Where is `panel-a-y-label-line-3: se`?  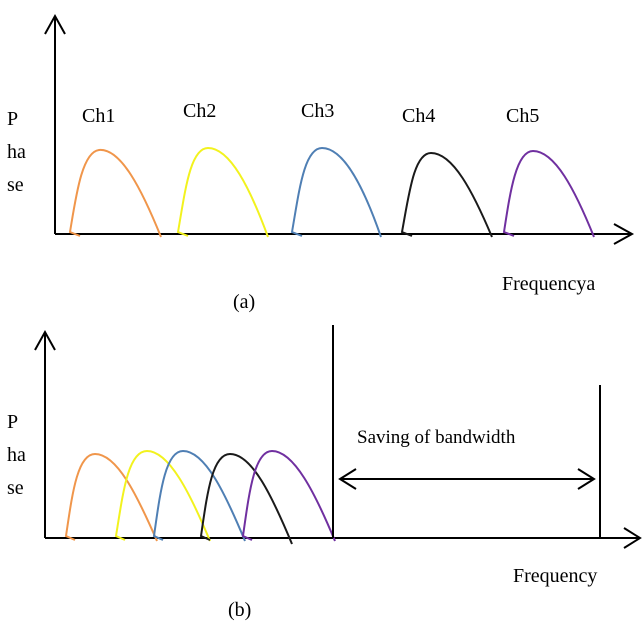
panel-a-y-label-line-3: se is located at coordinates (15, 185).